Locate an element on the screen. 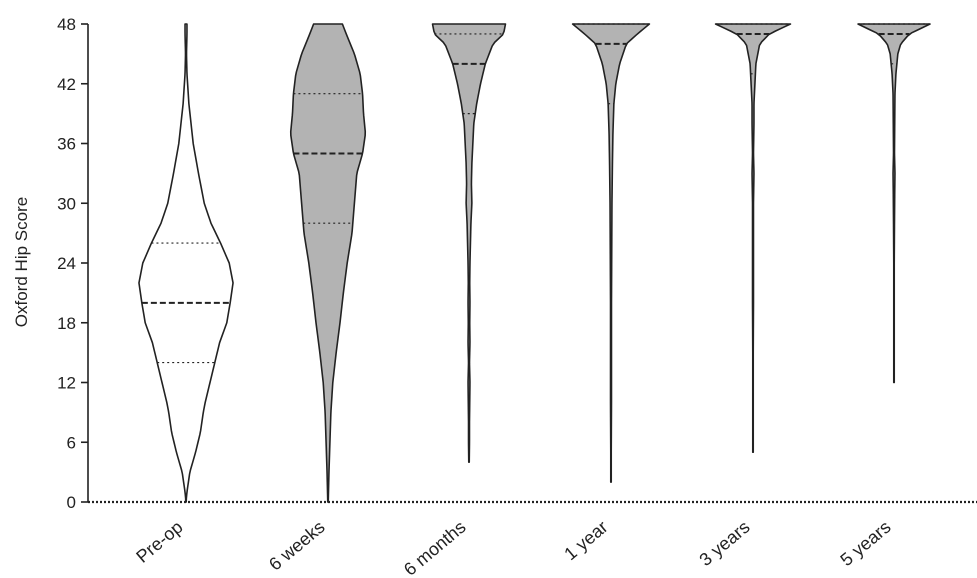  violin-1-year is located at coordinates (611, 253).